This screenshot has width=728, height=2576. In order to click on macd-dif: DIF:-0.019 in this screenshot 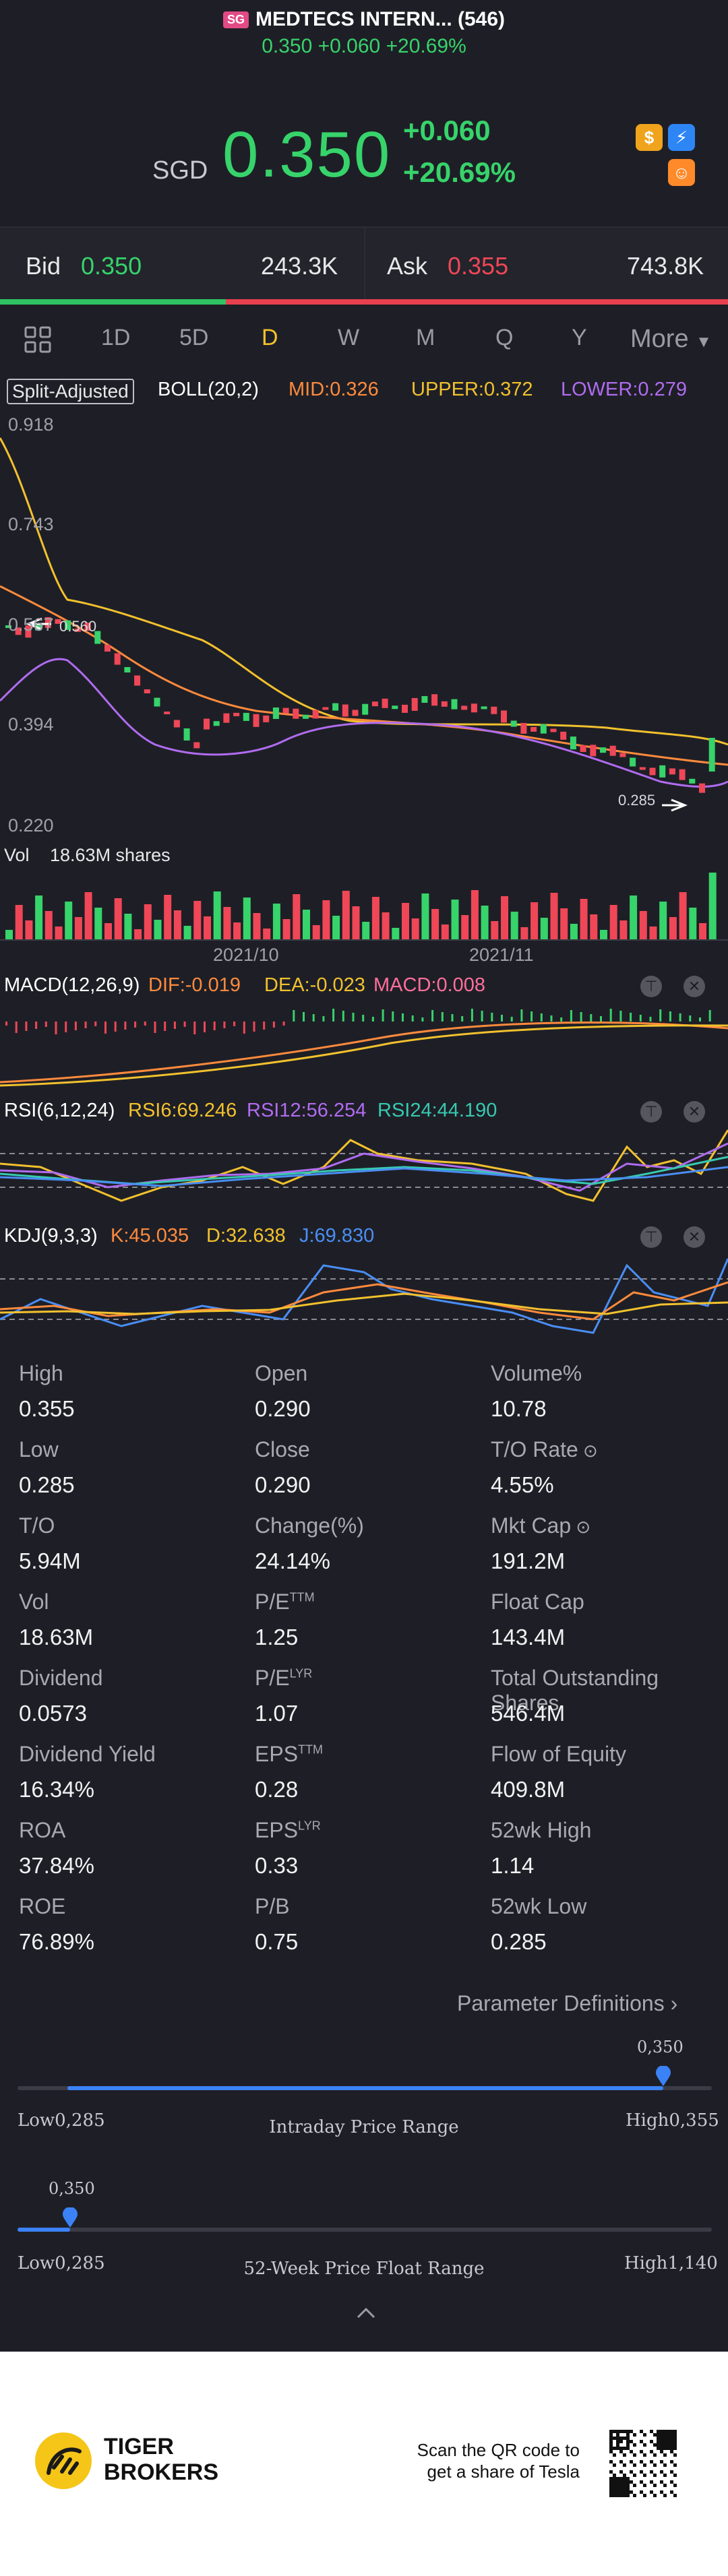, I will do `click(194, 985)`.